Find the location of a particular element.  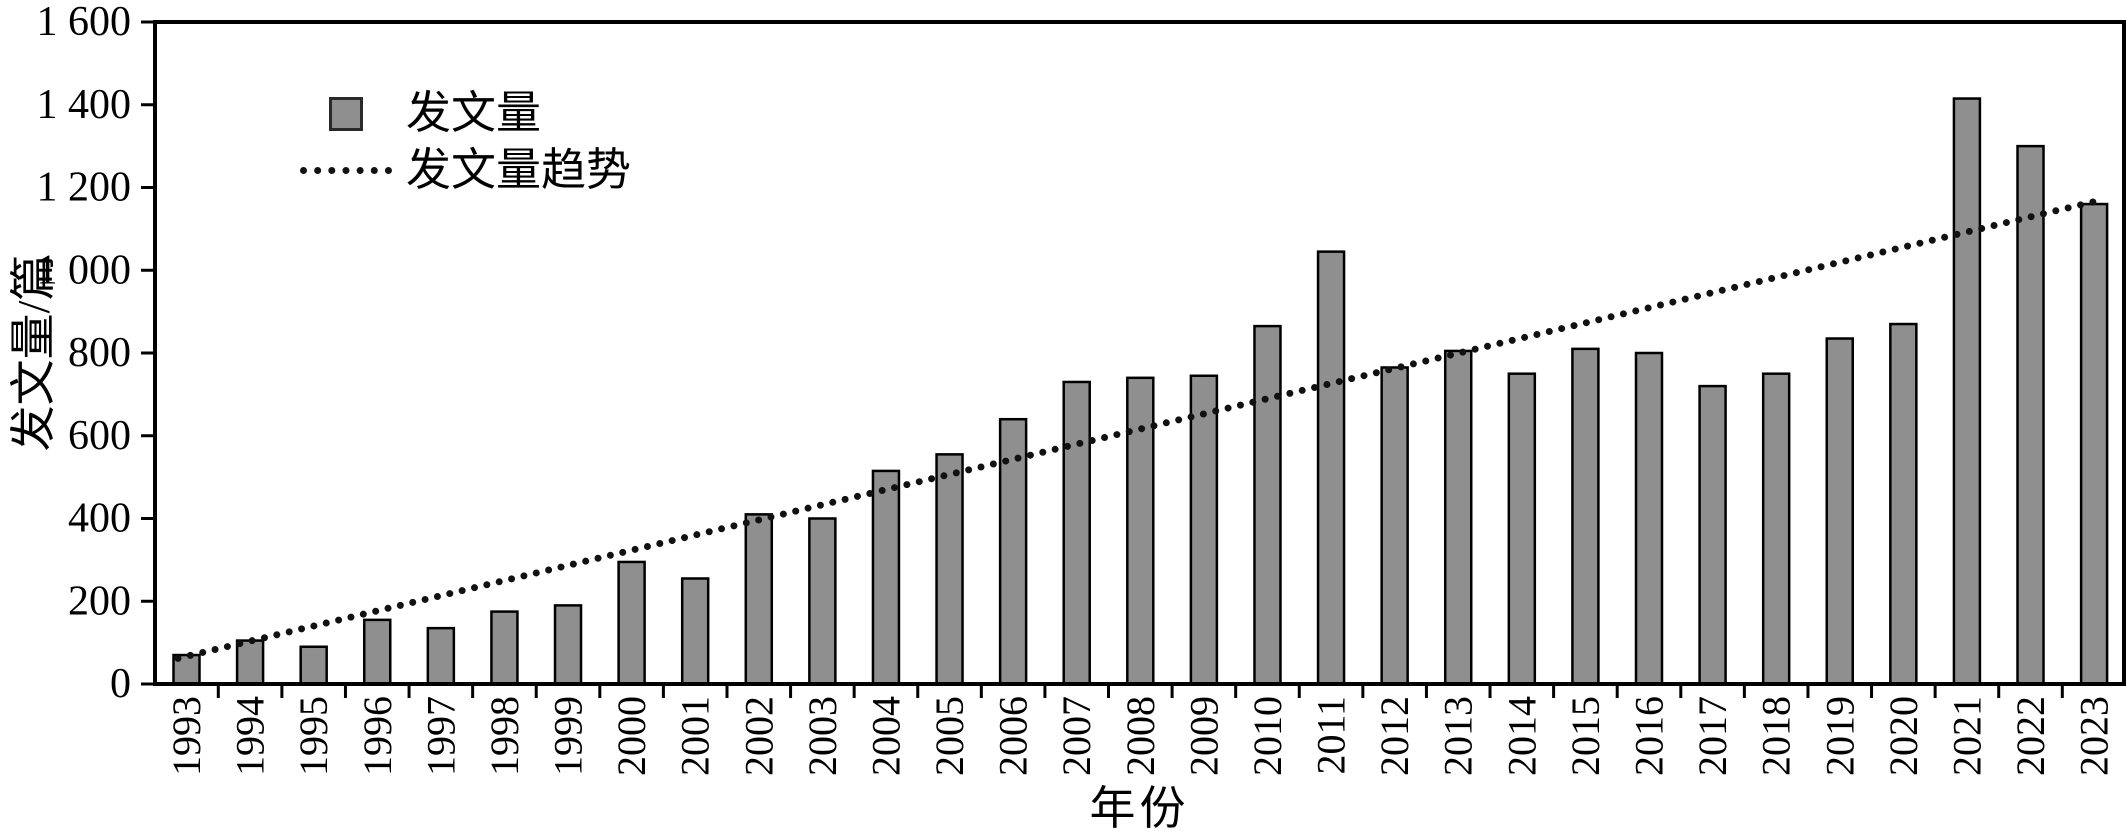

x-tick-label-1998: 1998 is located at coordinates (504, 736).